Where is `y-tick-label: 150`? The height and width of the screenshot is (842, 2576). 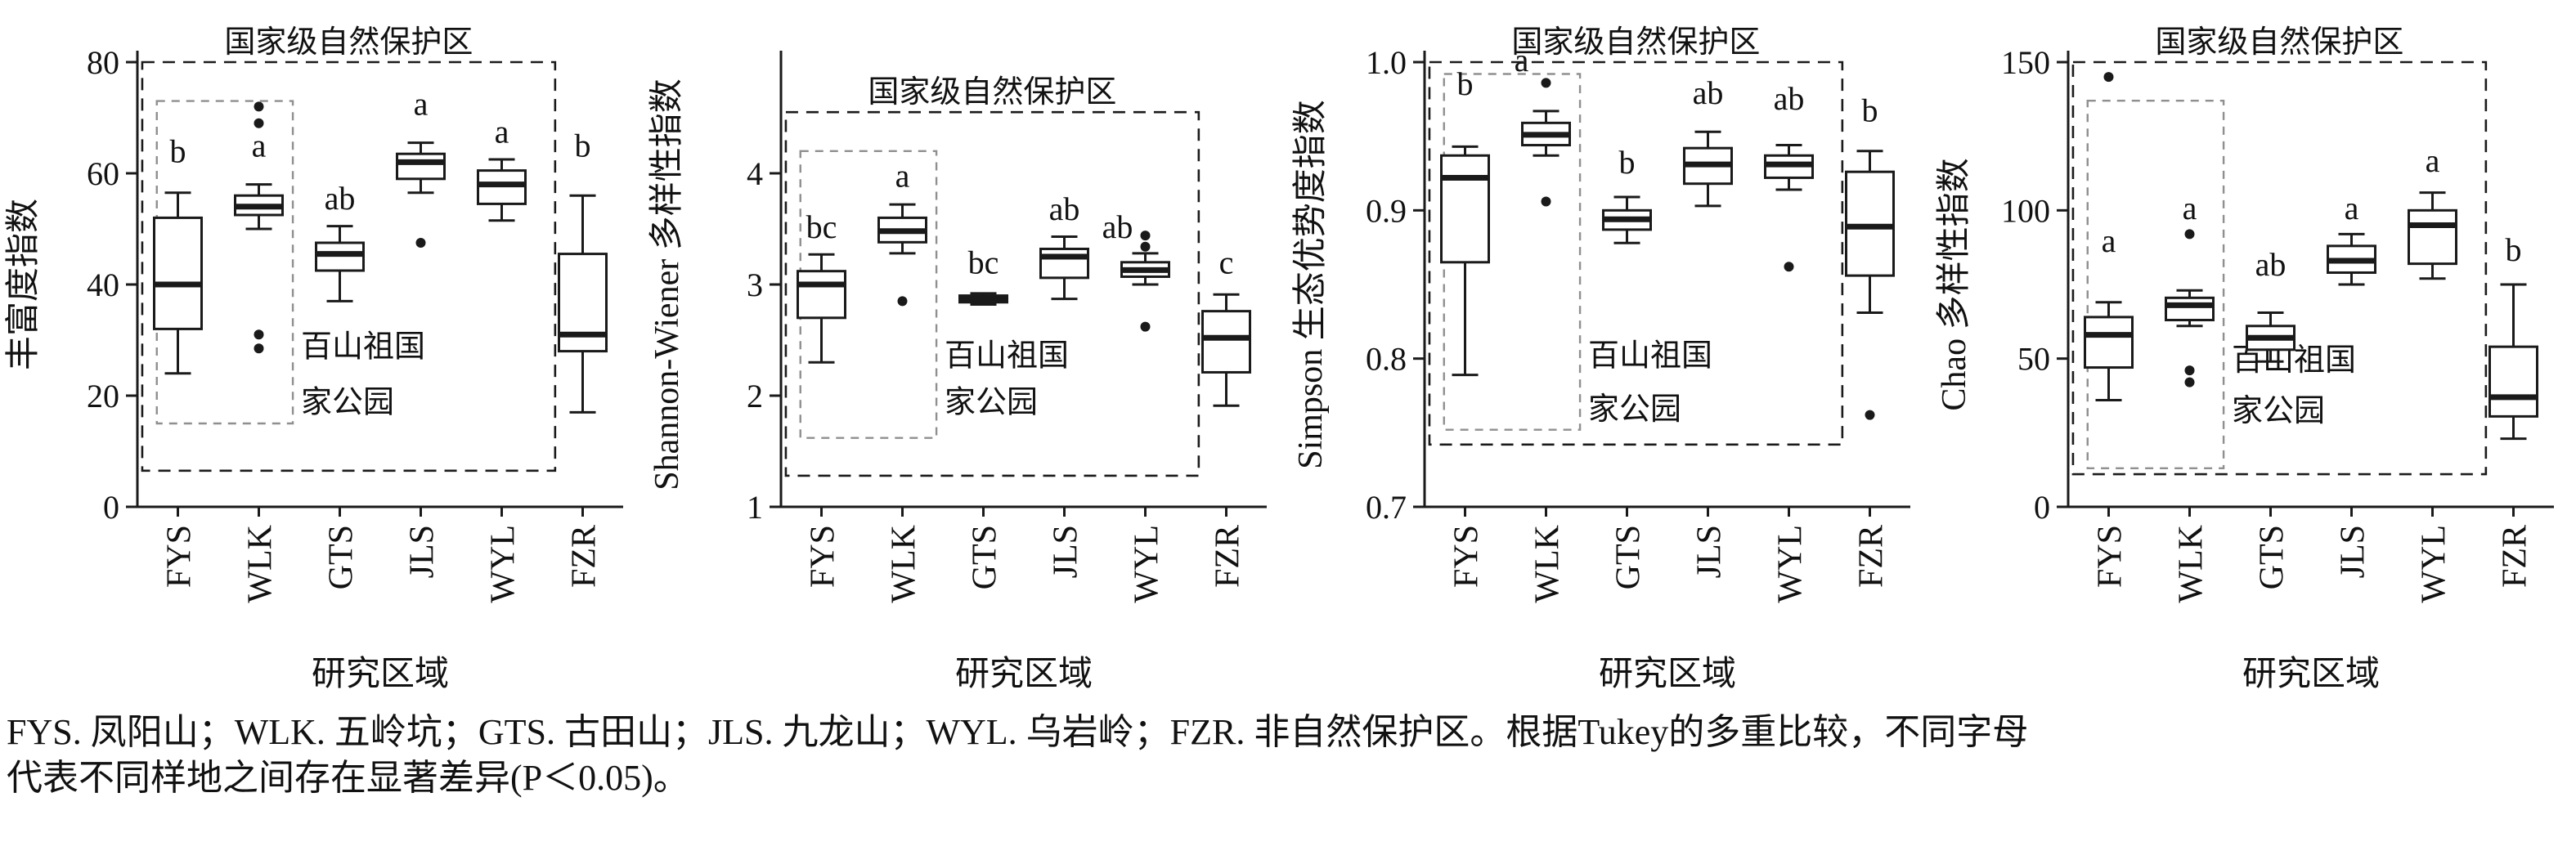 y-tick-label: 150 is located at coordinates (2026, 62).